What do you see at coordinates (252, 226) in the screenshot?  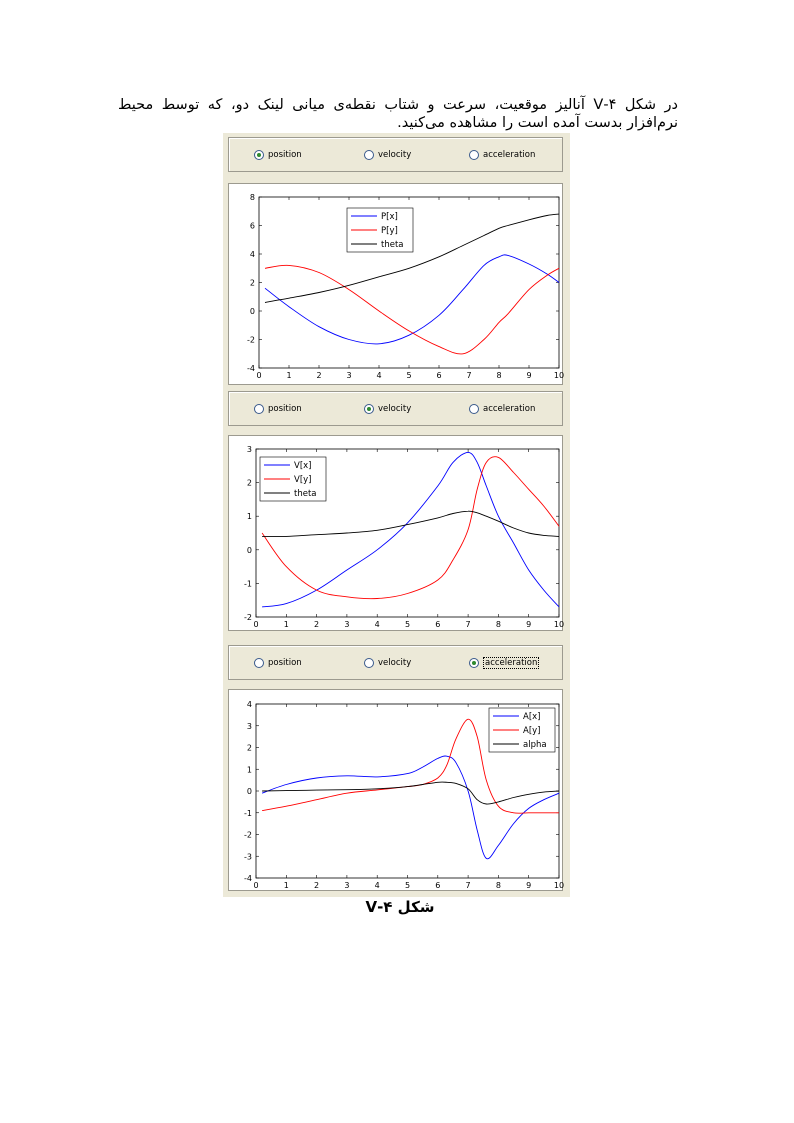 I see `y-tick-label: 6` at bounding box center [252, 226].